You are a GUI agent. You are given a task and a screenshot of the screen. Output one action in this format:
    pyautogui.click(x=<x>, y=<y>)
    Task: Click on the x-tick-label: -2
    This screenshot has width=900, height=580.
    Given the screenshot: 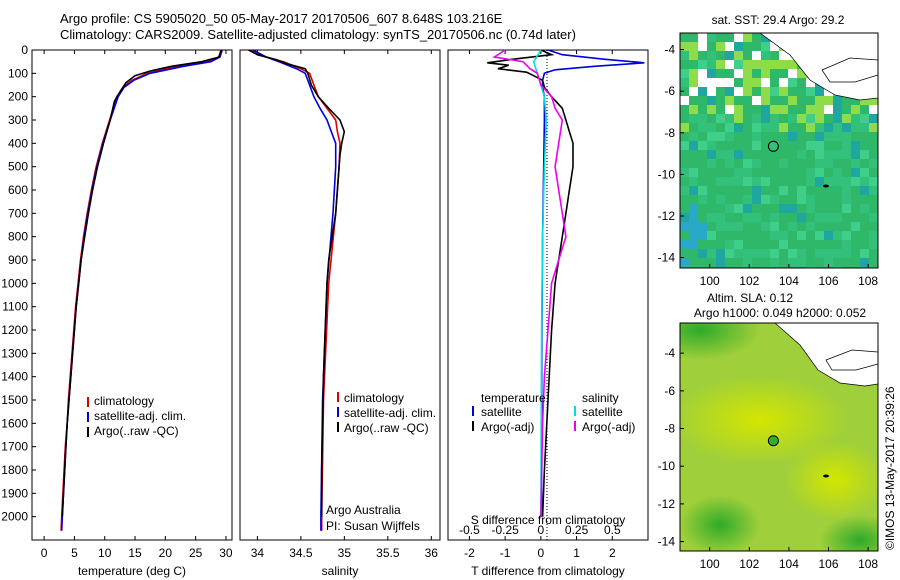 What is the action you would take?
    pyautogui.click(x=469, y=553)
    